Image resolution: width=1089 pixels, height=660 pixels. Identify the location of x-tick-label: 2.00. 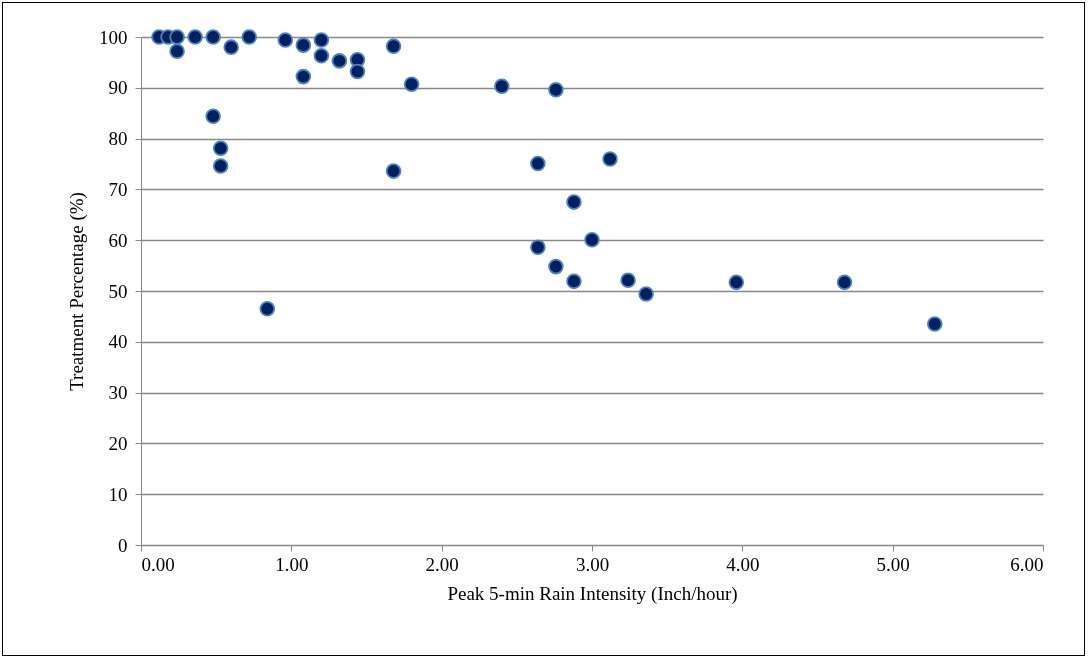
(442, 564).